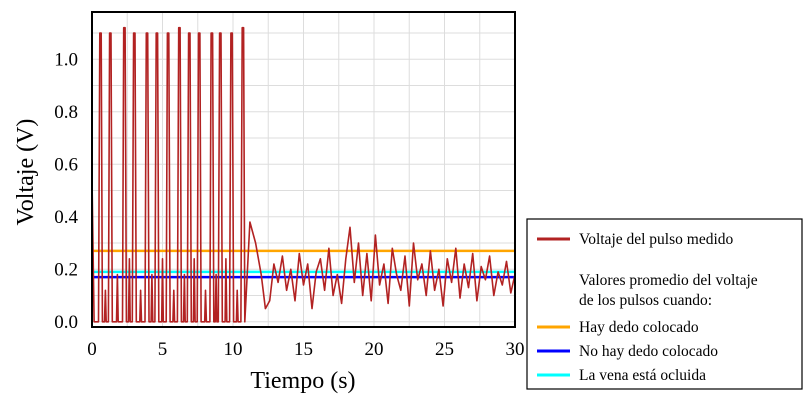 Image resolution: width=804 pixels, height=394 pixels. What do you see at coordinates (515, 349) in the screenshot?
I see `x-tick-label: 30` at bounding box center [515, 349].